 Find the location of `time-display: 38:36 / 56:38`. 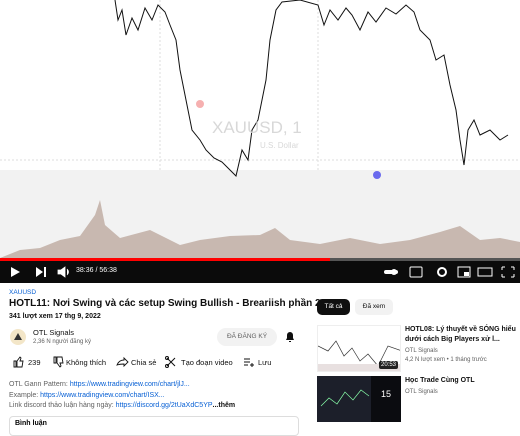

time-display: 38:36 / 56:38 is located at coordinates (96, 270).